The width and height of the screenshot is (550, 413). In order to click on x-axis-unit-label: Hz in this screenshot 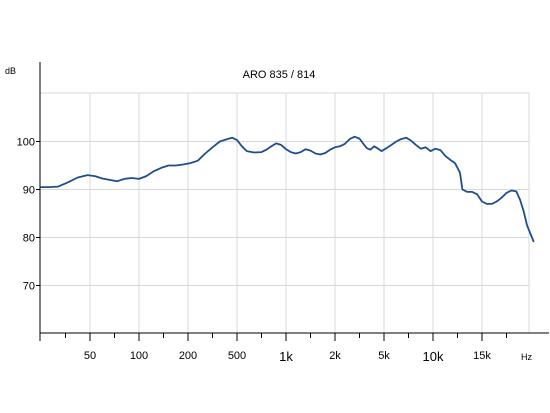, I will do `click(526, 357)`.